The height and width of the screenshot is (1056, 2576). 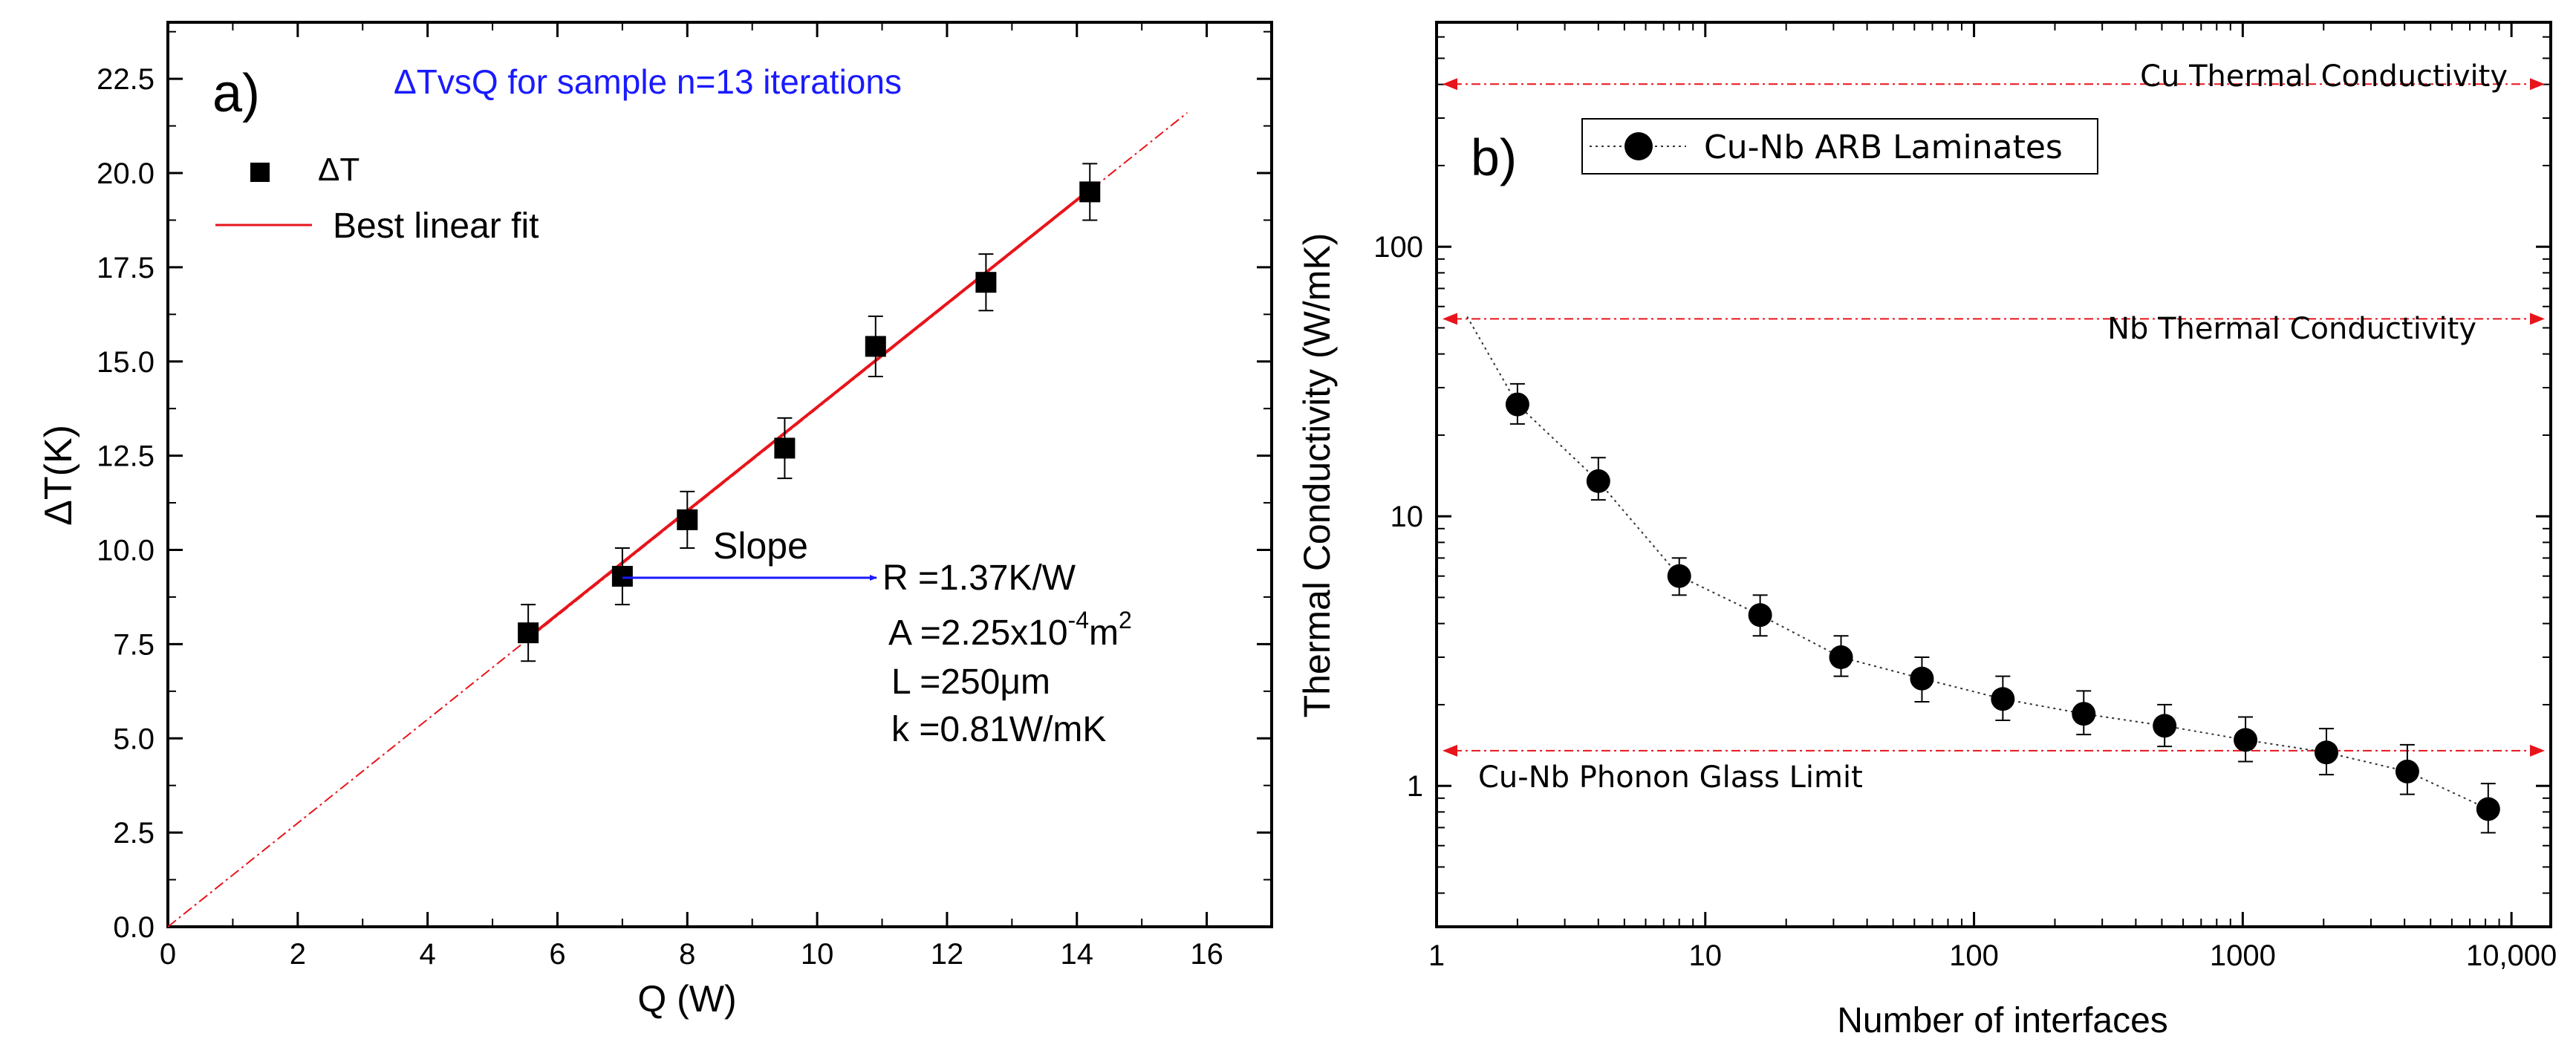 I want to click on legend-label-delta-t: ΔT, so click(x=339, y=169).